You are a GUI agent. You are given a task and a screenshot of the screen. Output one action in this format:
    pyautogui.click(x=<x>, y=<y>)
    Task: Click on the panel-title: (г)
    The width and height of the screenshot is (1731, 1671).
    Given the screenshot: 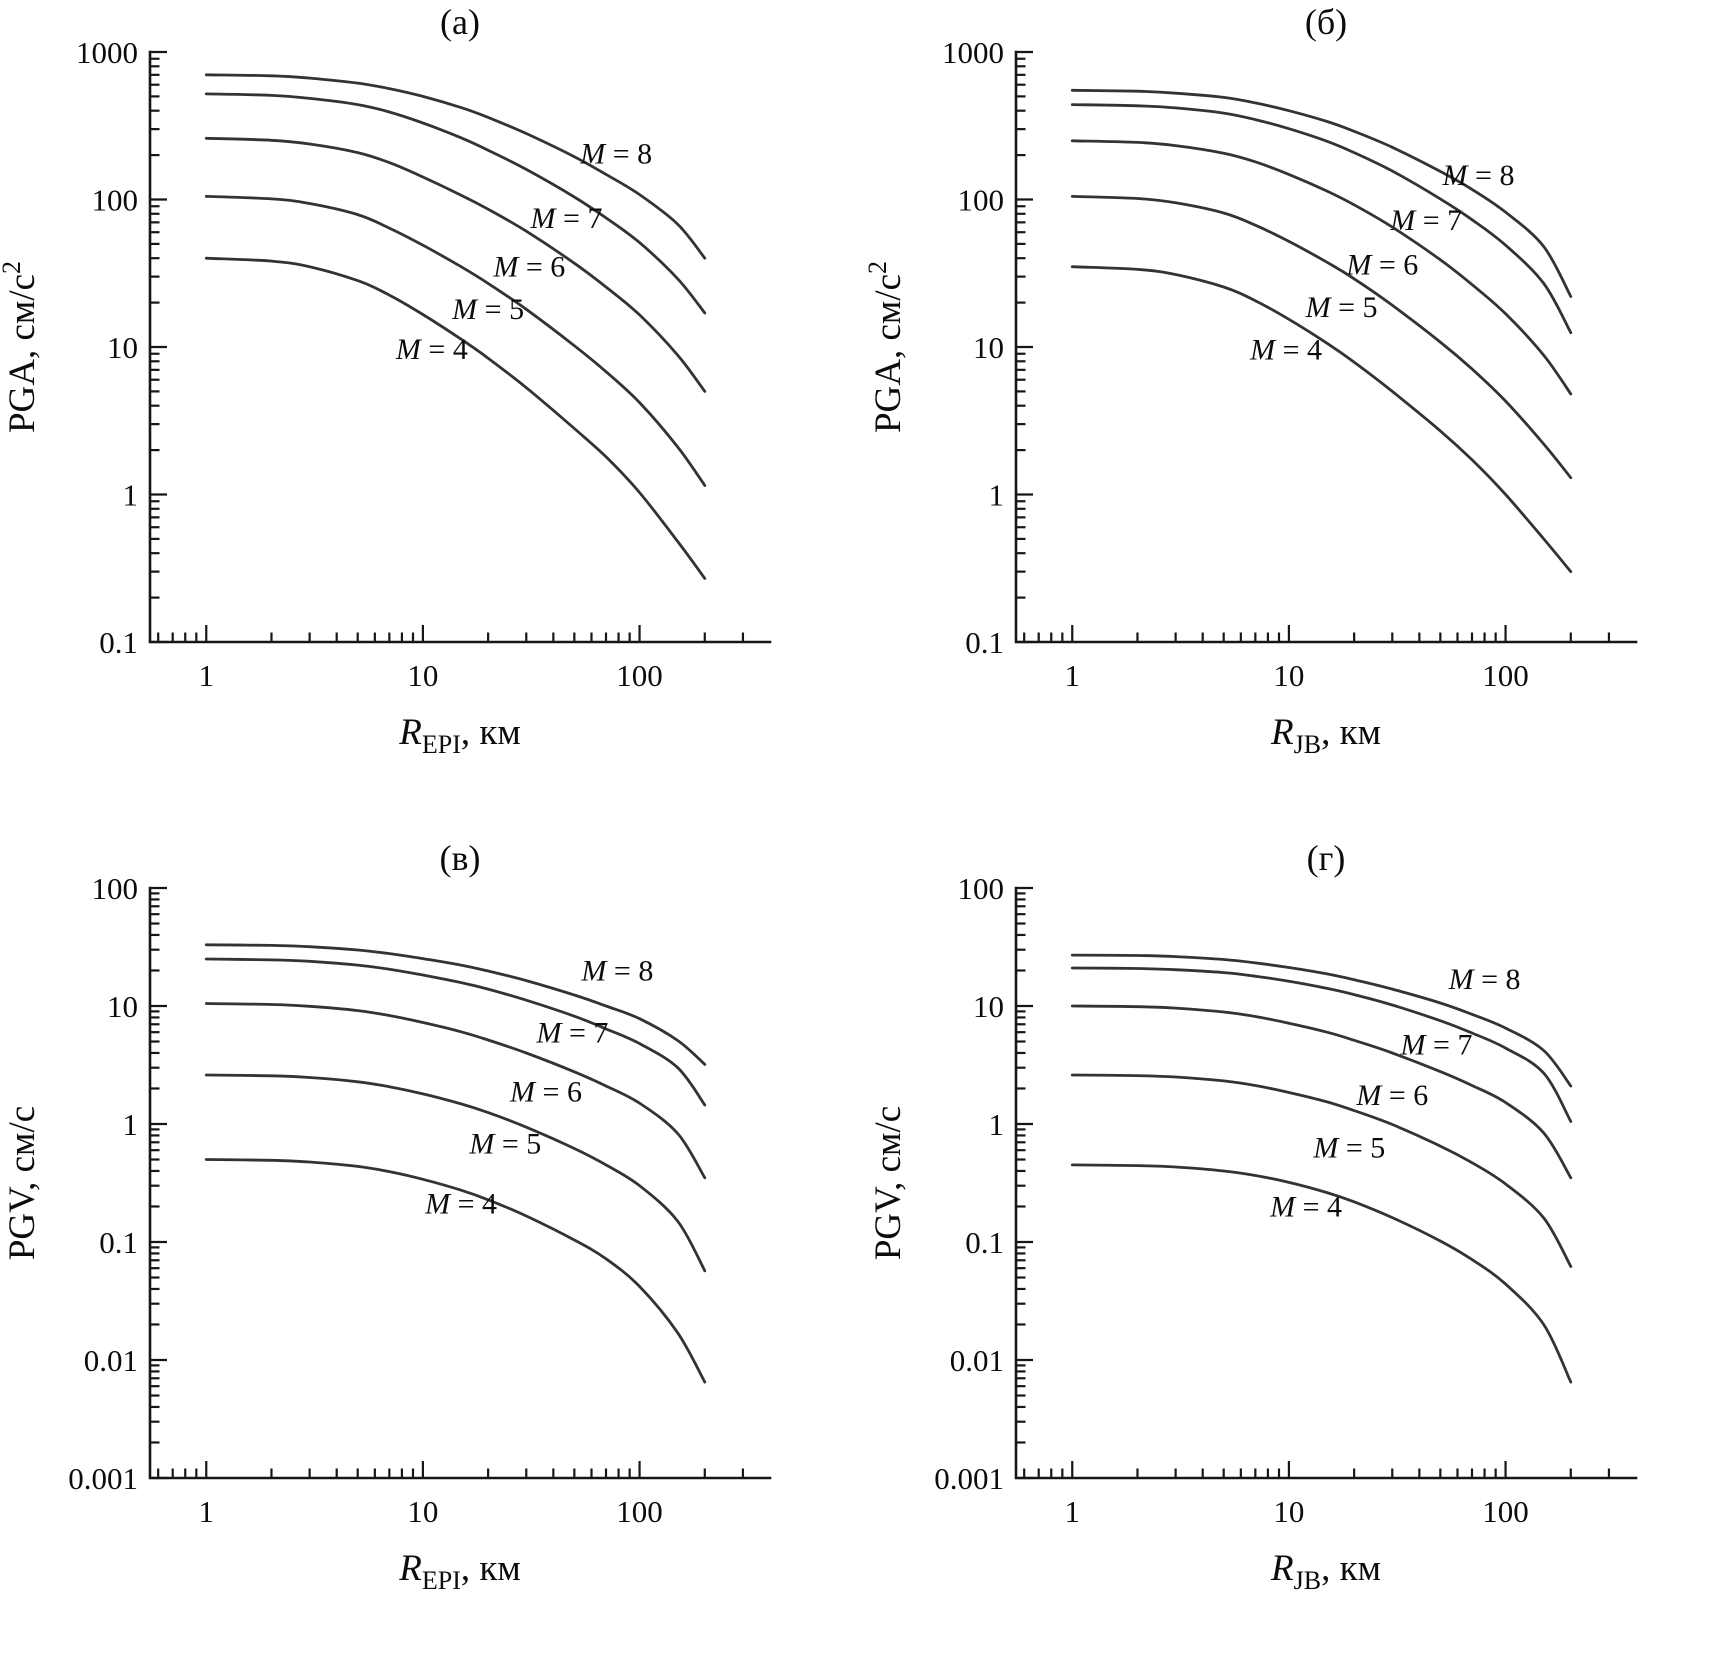 What is the action you would take?
    pyautogui.click(x=1325, y=858)
    